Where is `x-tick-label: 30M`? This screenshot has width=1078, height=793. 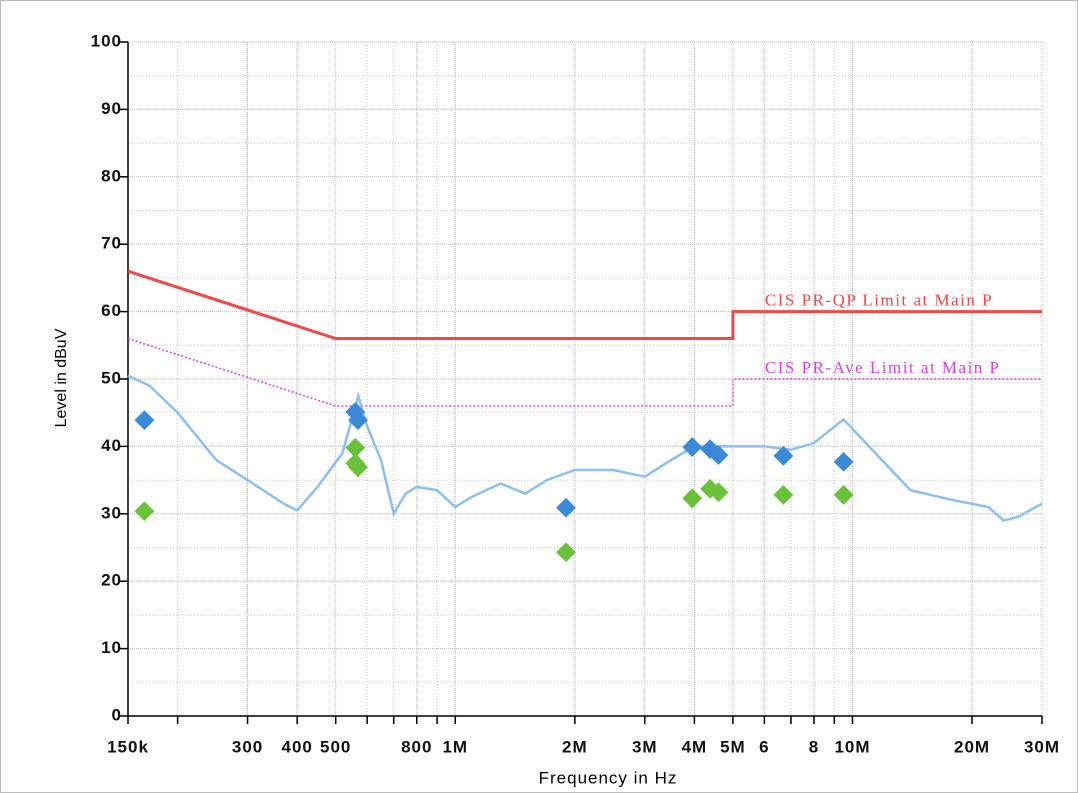
x-tick-label: 30M is located at coordinates (1042, 746).